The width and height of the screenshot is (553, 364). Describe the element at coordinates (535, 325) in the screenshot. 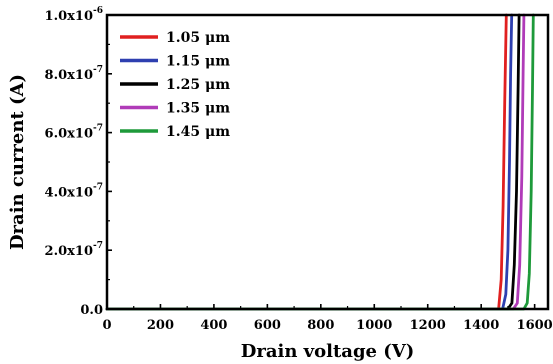

I see `x-tick-label: 1600` at that location.